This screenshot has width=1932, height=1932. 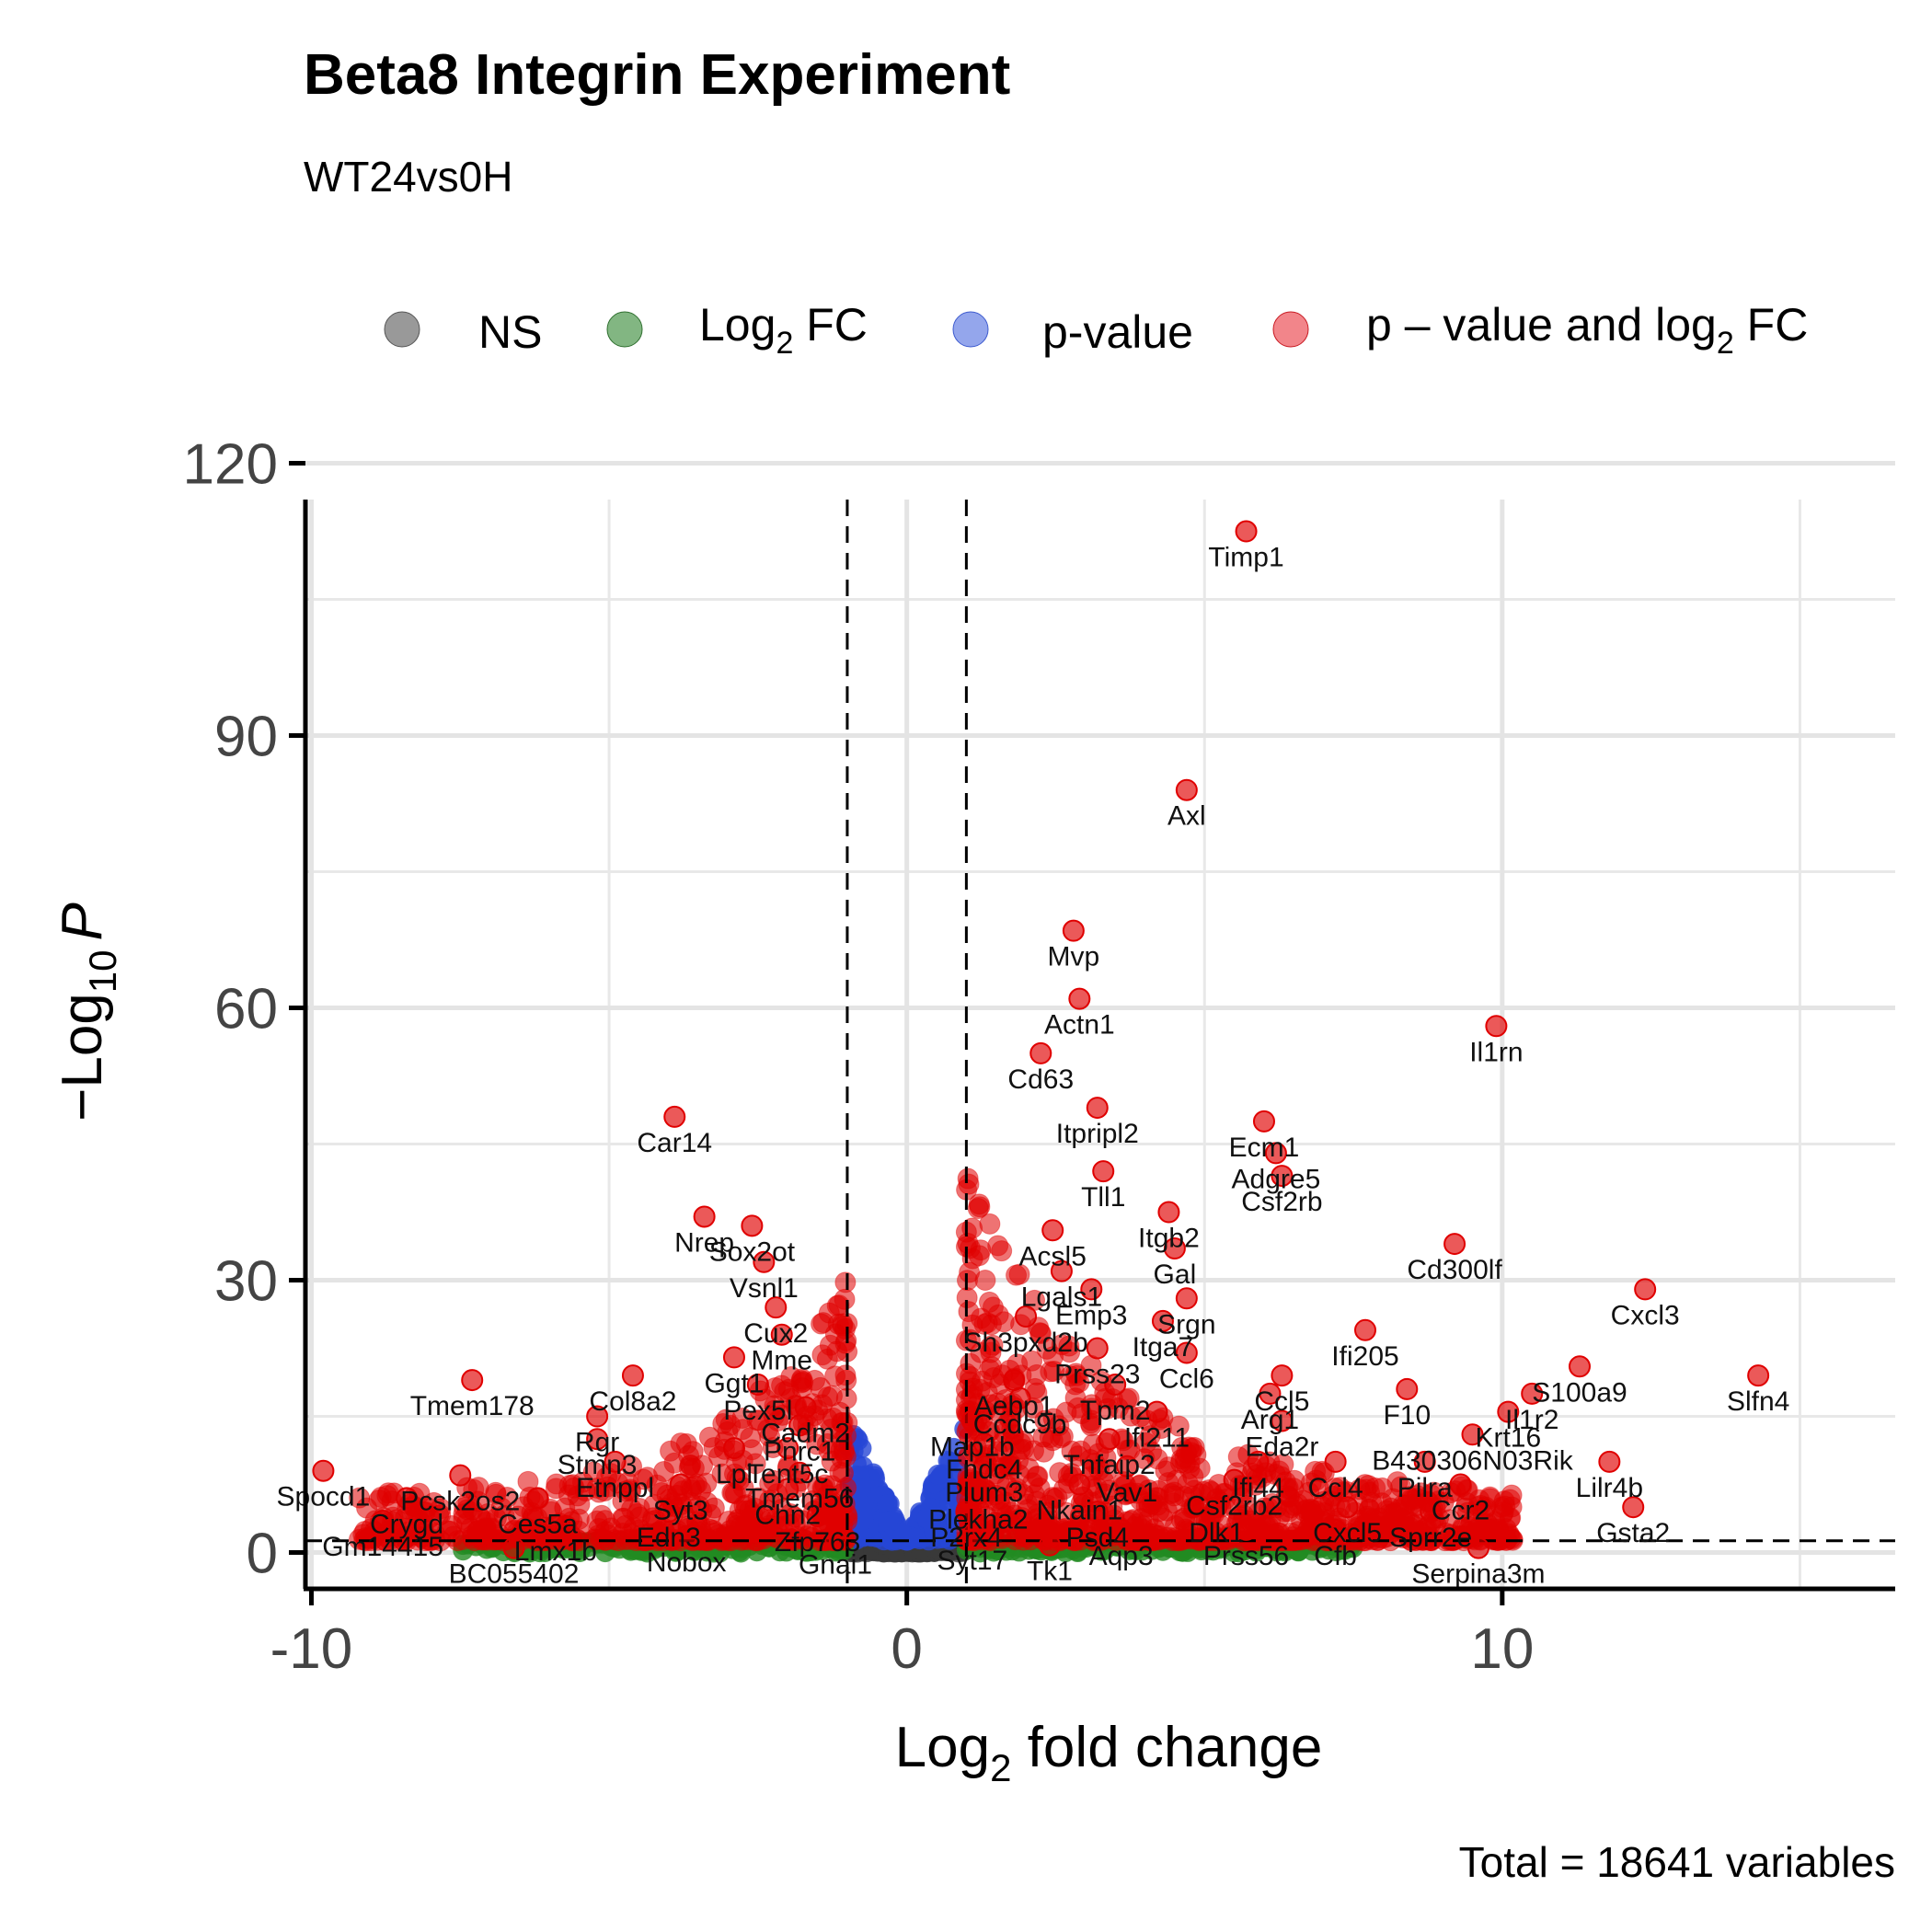 I want to click on gene-label: Serpina3m, so click(x=1478, y=1574).